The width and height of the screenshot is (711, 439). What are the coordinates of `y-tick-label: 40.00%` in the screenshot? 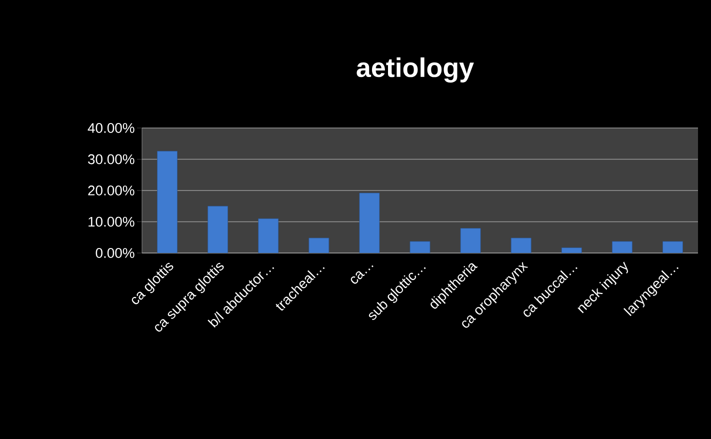 It's located at (111, 128).